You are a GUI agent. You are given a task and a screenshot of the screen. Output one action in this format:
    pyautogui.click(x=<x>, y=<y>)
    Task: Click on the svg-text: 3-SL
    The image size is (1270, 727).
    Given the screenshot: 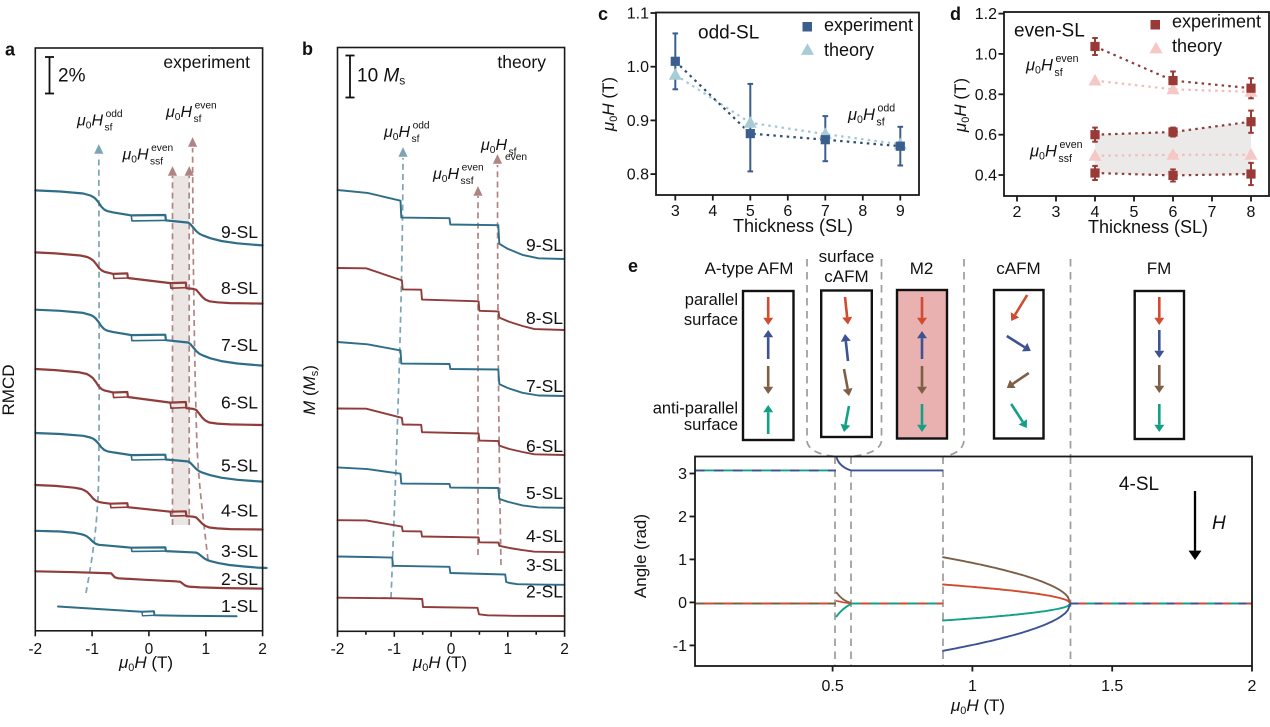 What is the action you would take?
    pyautogui.click(x=239, y=551)
    